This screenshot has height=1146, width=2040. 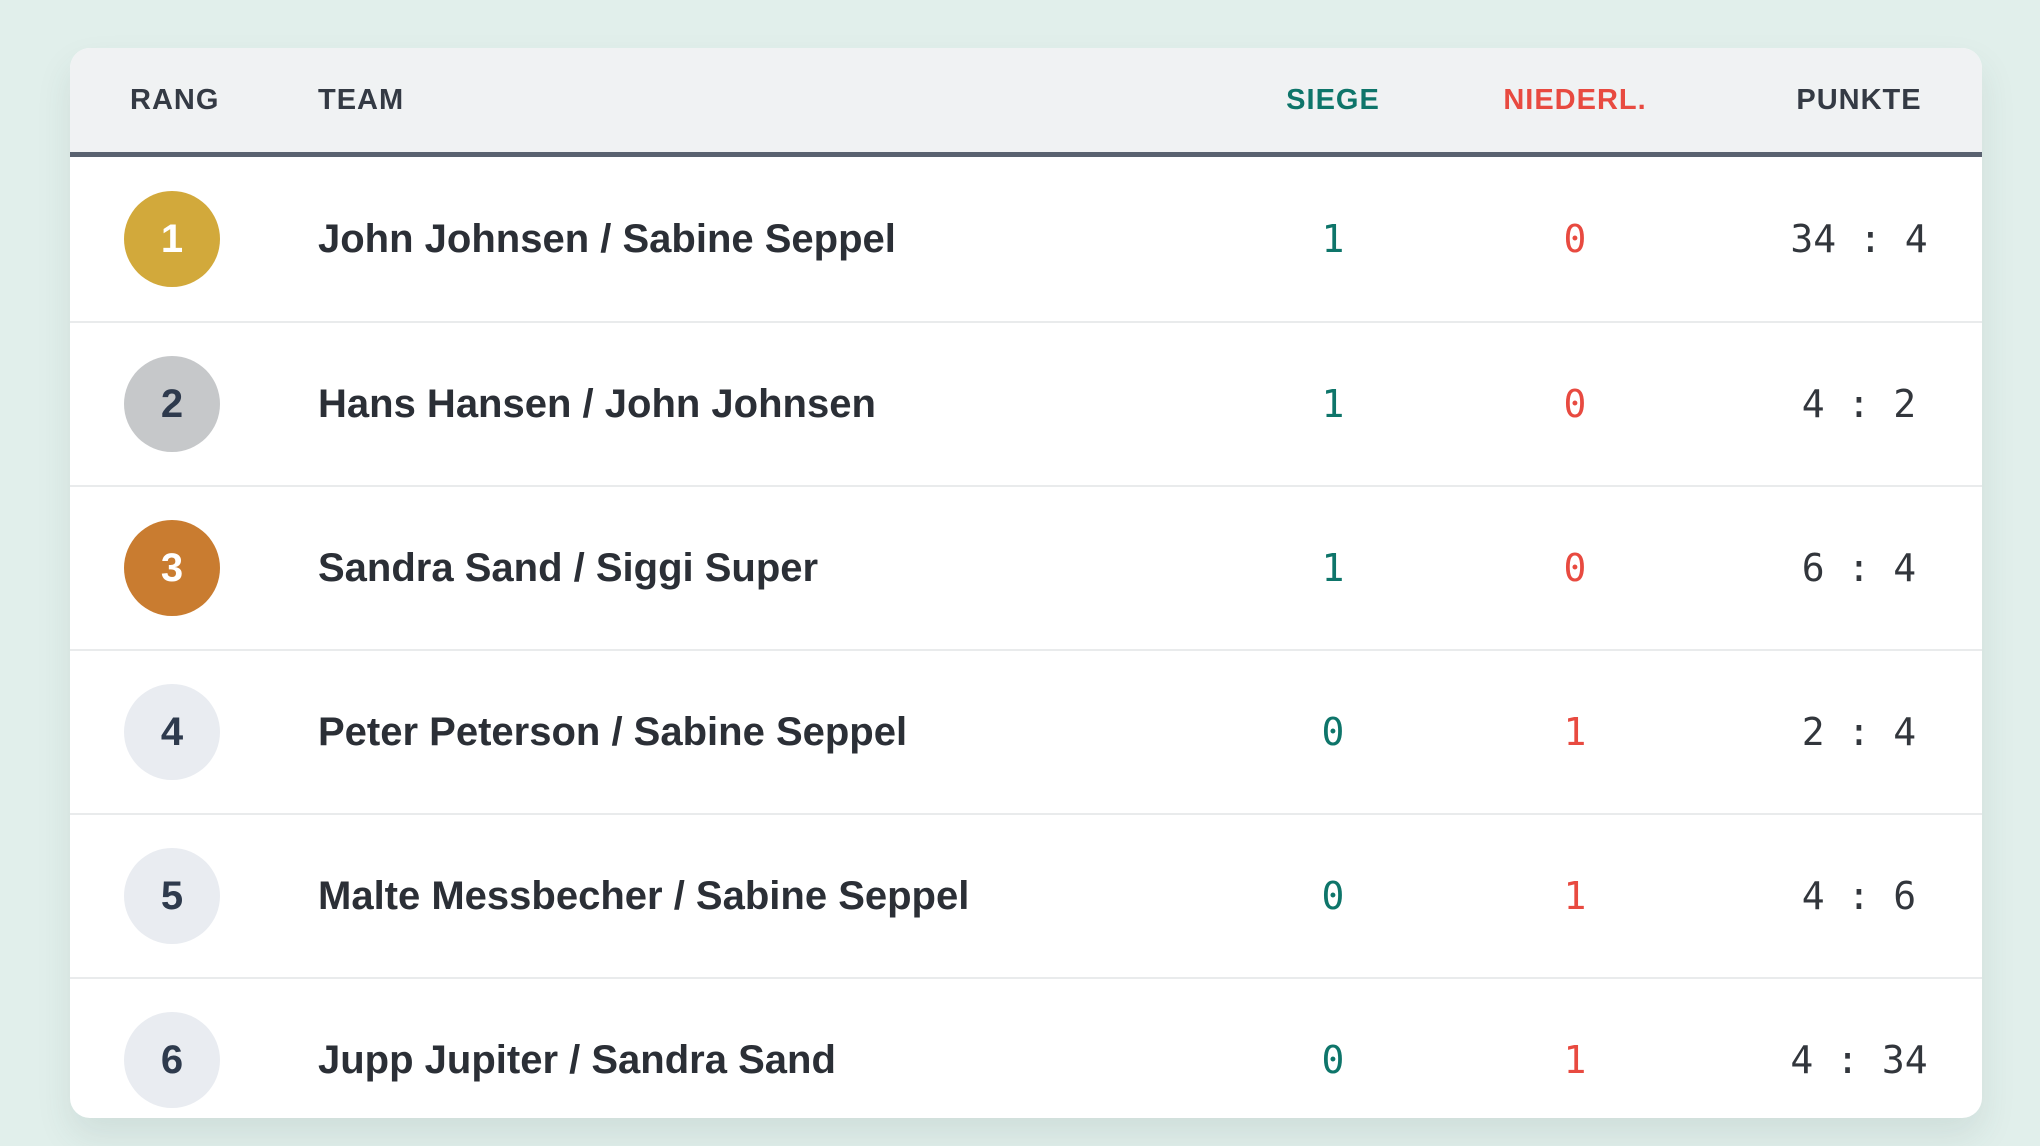 I want to click on team-name: Sandra Sand / Siggi Super, so click(x=568, y=567).